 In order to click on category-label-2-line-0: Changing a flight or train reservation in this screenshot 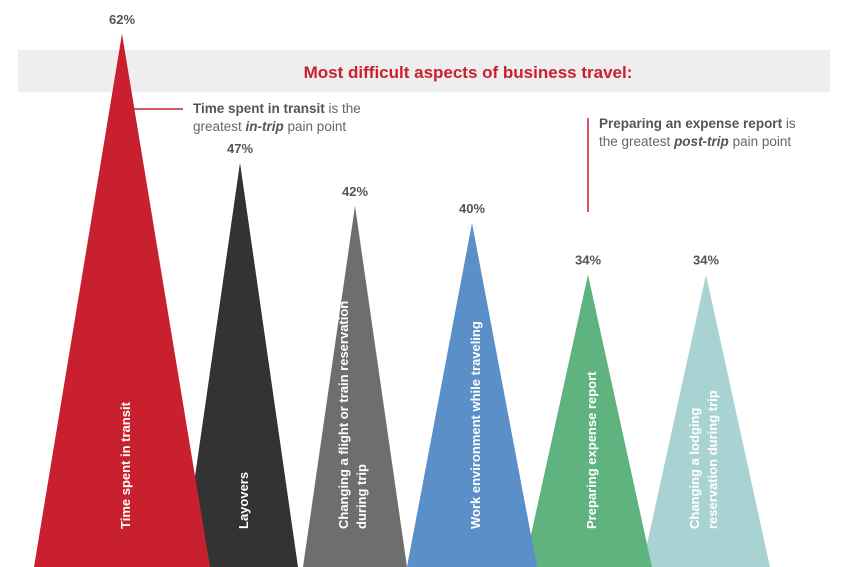, I will do `click(343, 415)`.